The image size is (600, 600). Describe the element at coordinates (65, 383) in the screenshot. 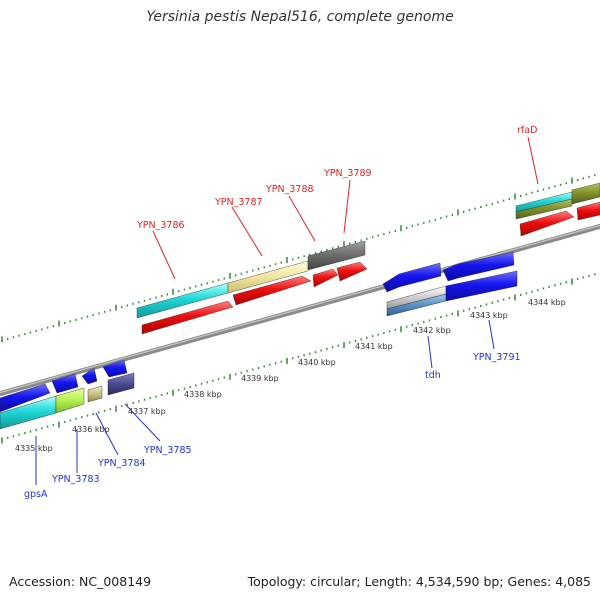

I see `gene-YPN_3783-blue` at that location.